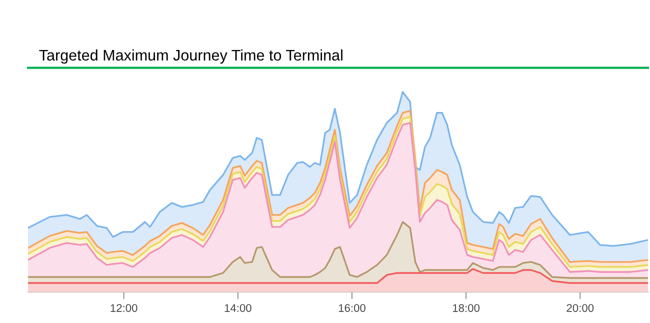  I want to click on x-tick-label: 14:00, so click(238, 308).